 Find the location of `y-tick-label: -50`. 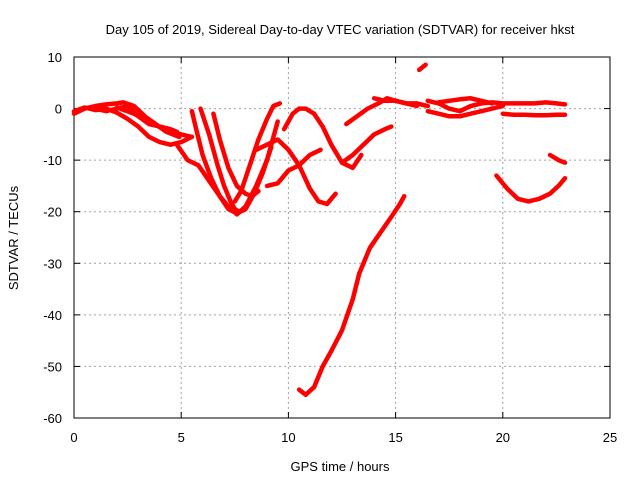

y-tick-label: -50 is located at coordinates (52, 366).